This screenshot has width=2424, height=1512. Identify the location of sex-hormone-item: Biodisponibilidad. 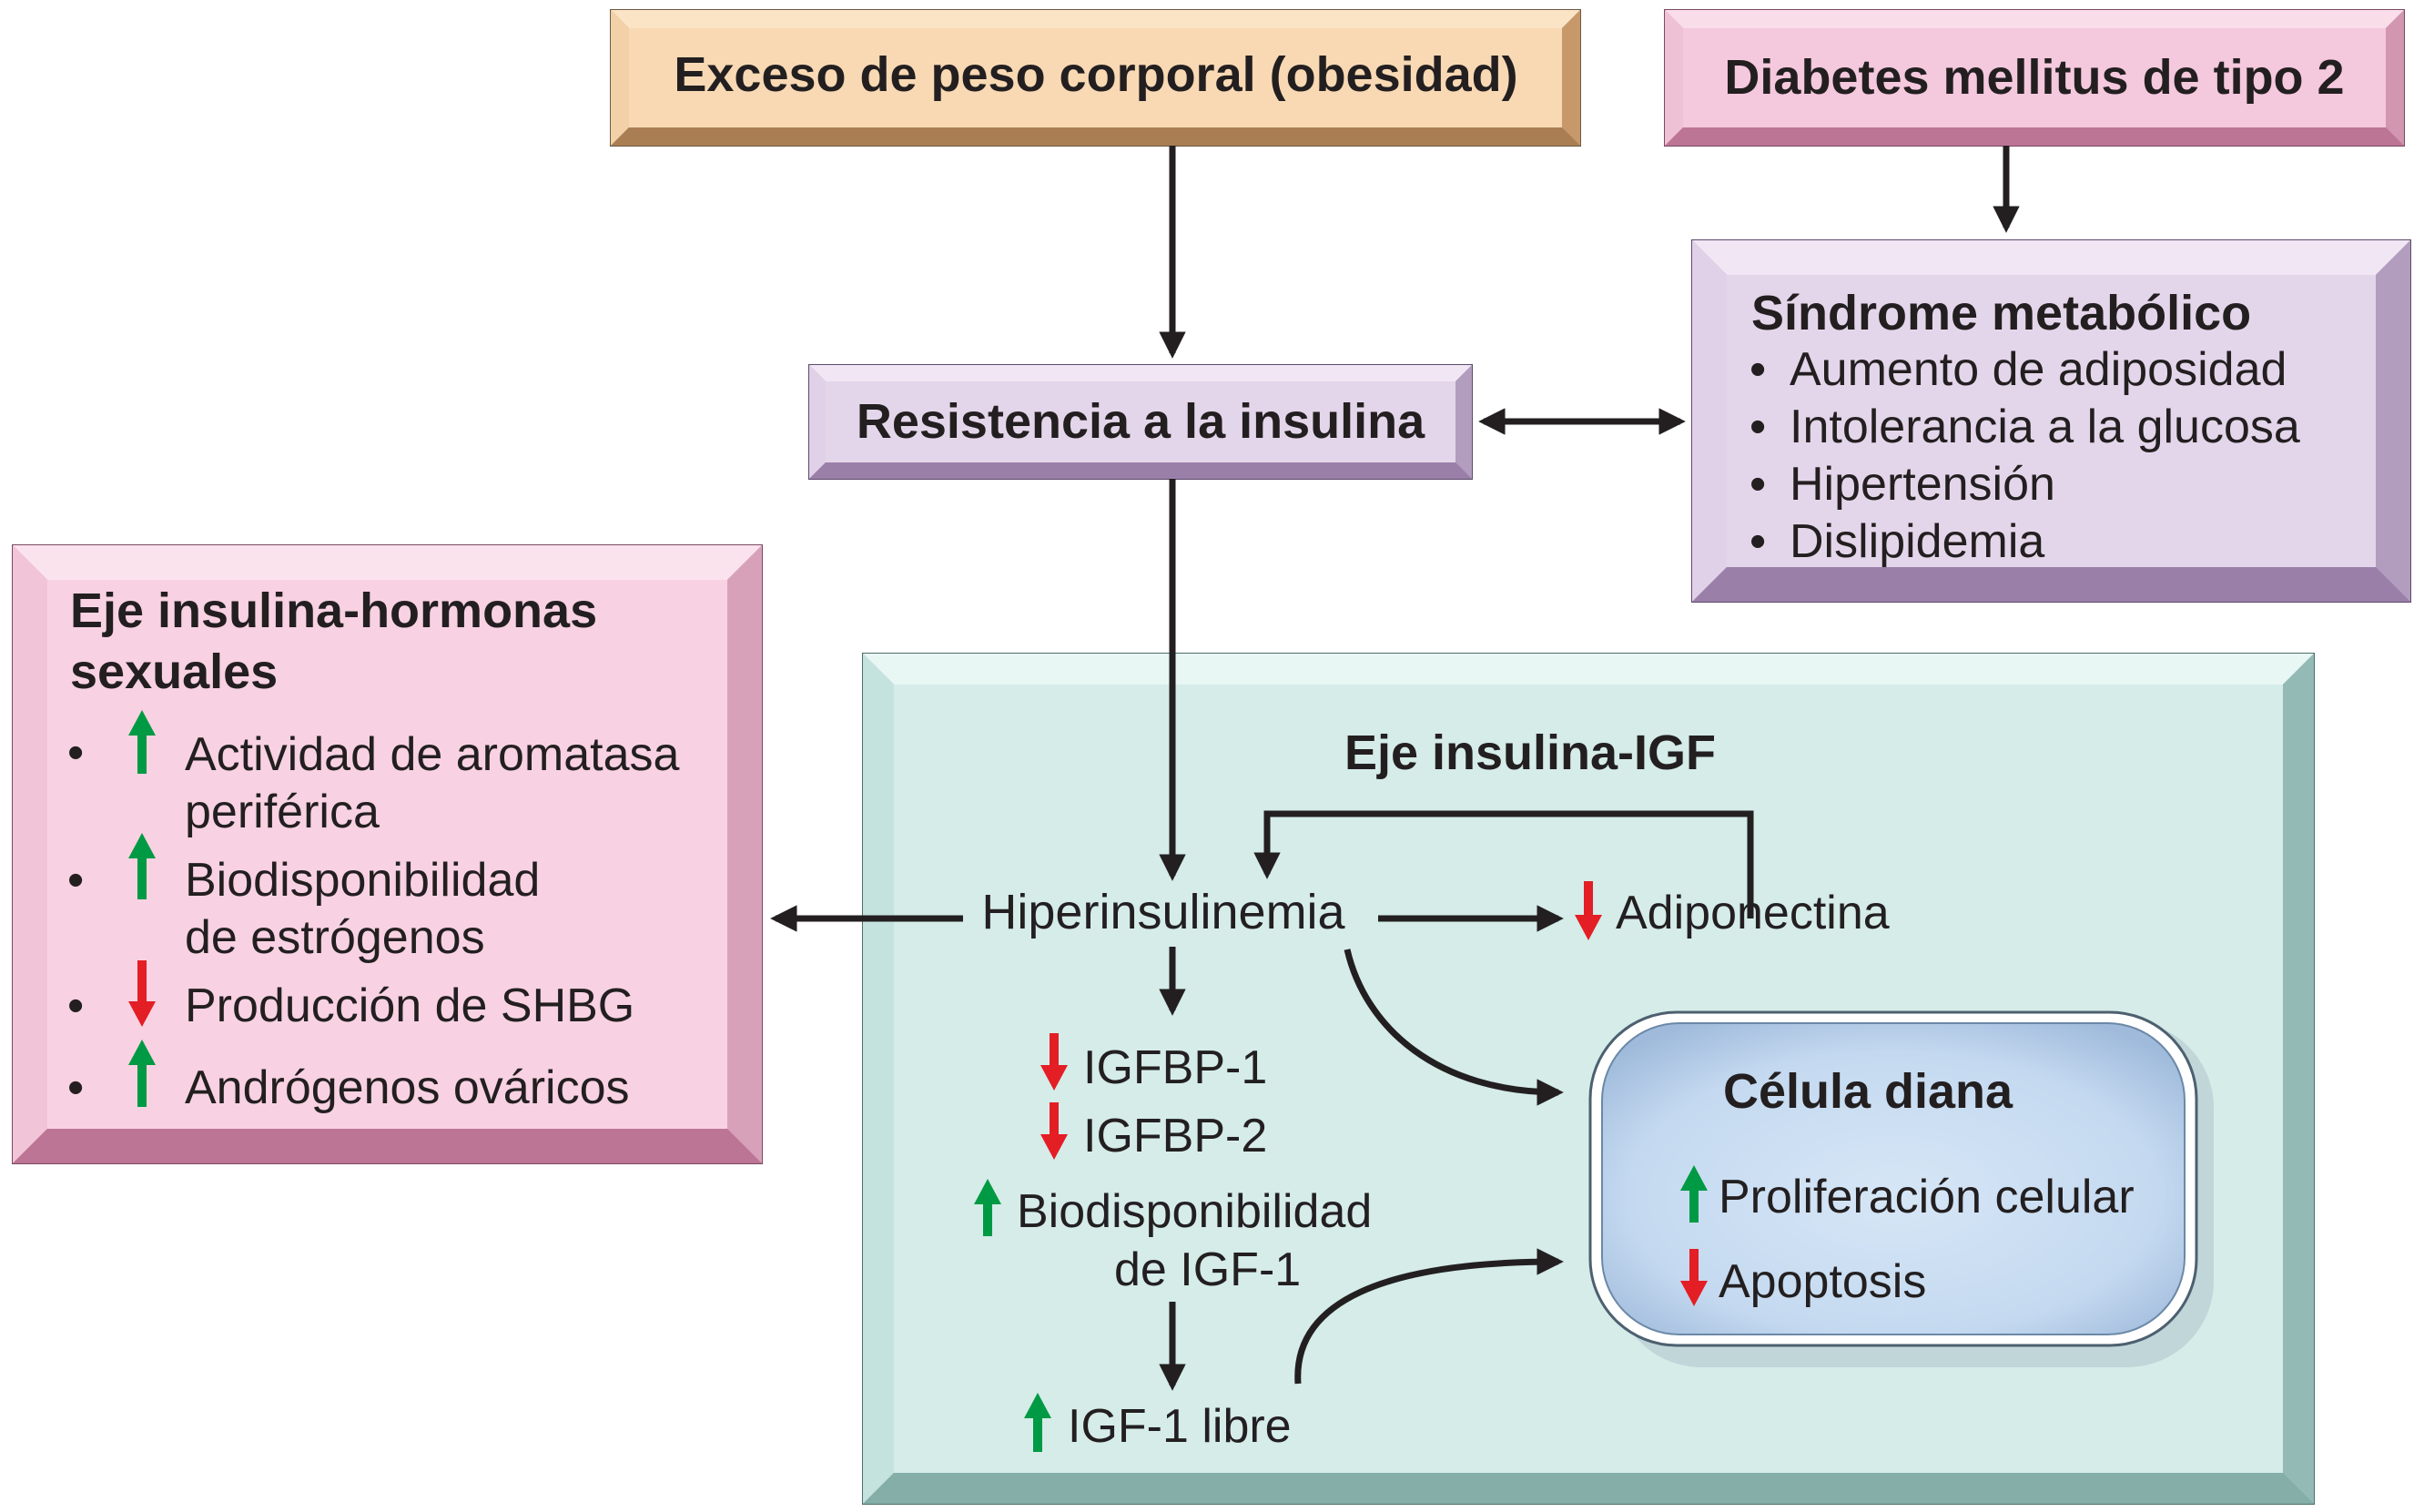
(362, 880).